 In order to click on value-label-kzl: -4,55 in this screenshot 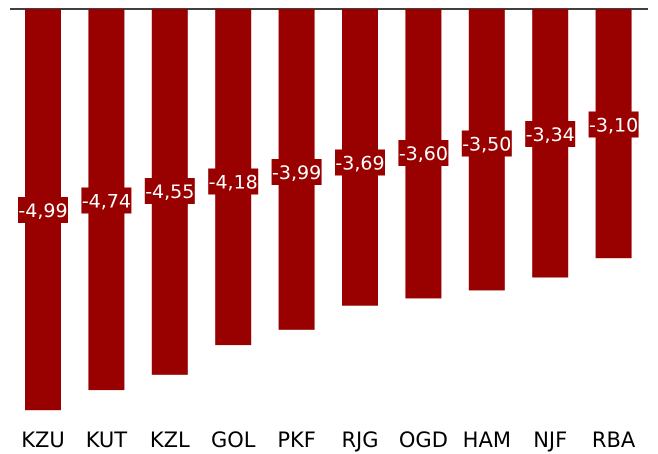, I will do `click(169, 192)`.